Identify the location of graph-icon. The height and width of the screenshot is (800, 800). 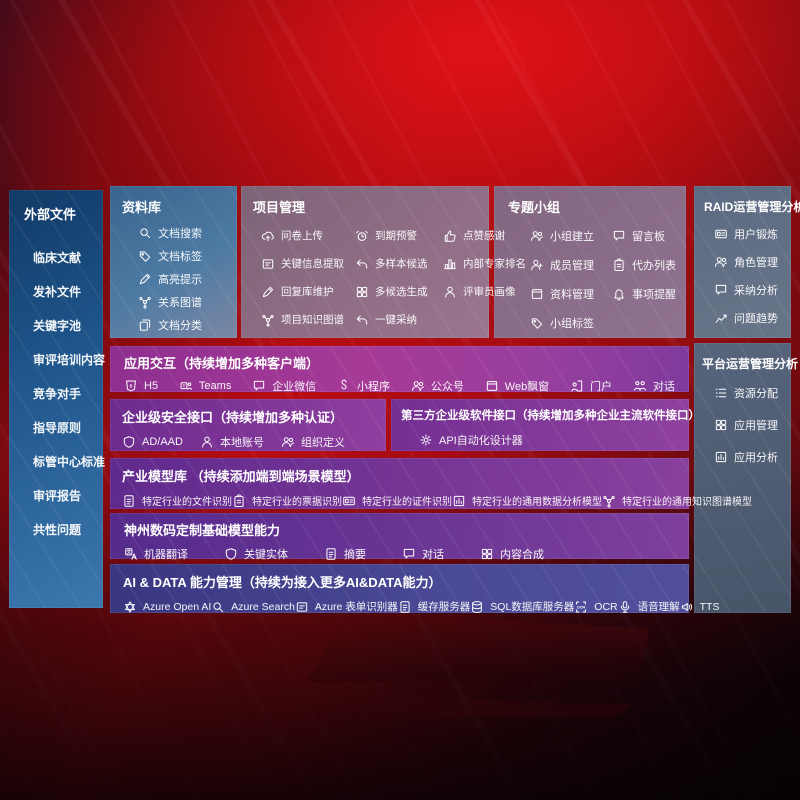
(609, 501).